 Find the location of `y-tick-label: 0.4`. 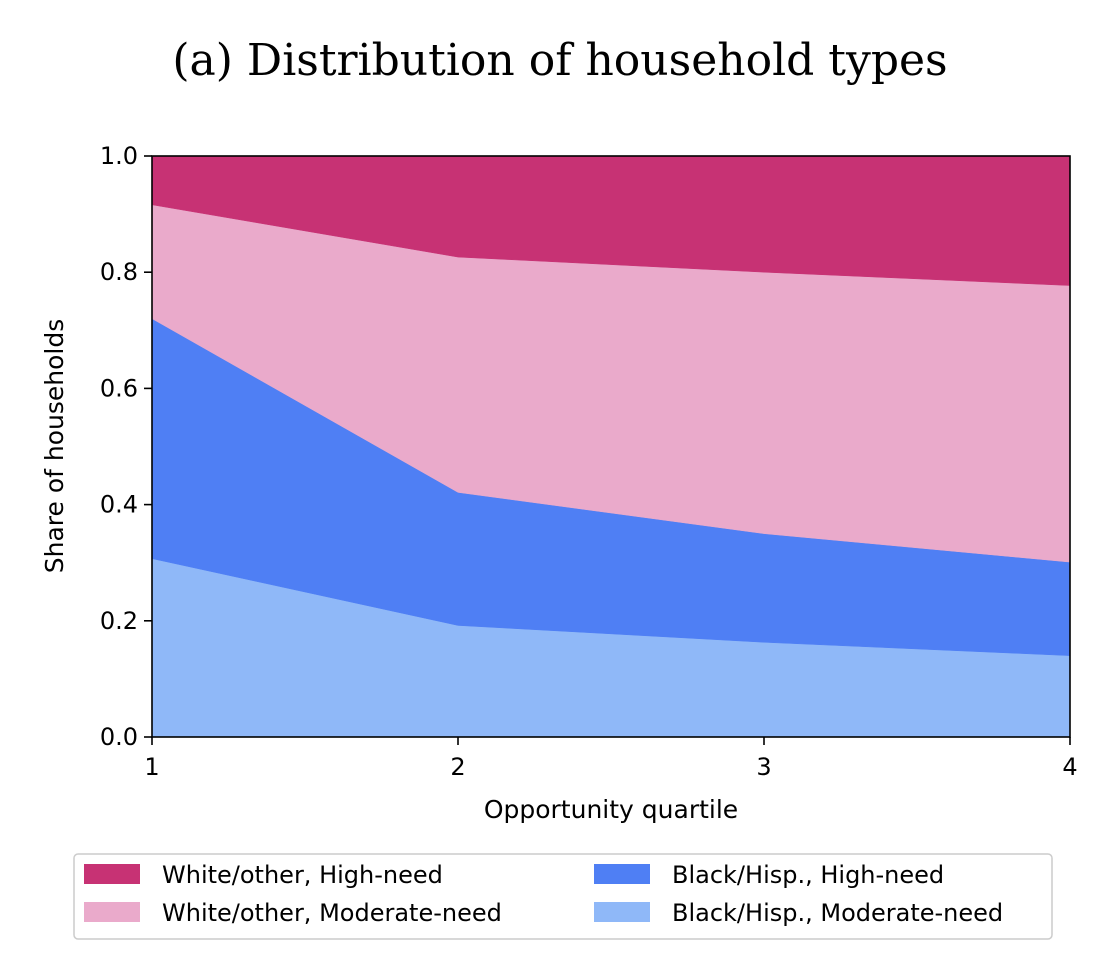

y-tick-label: 0.4 is located at coordinates (119, 505).